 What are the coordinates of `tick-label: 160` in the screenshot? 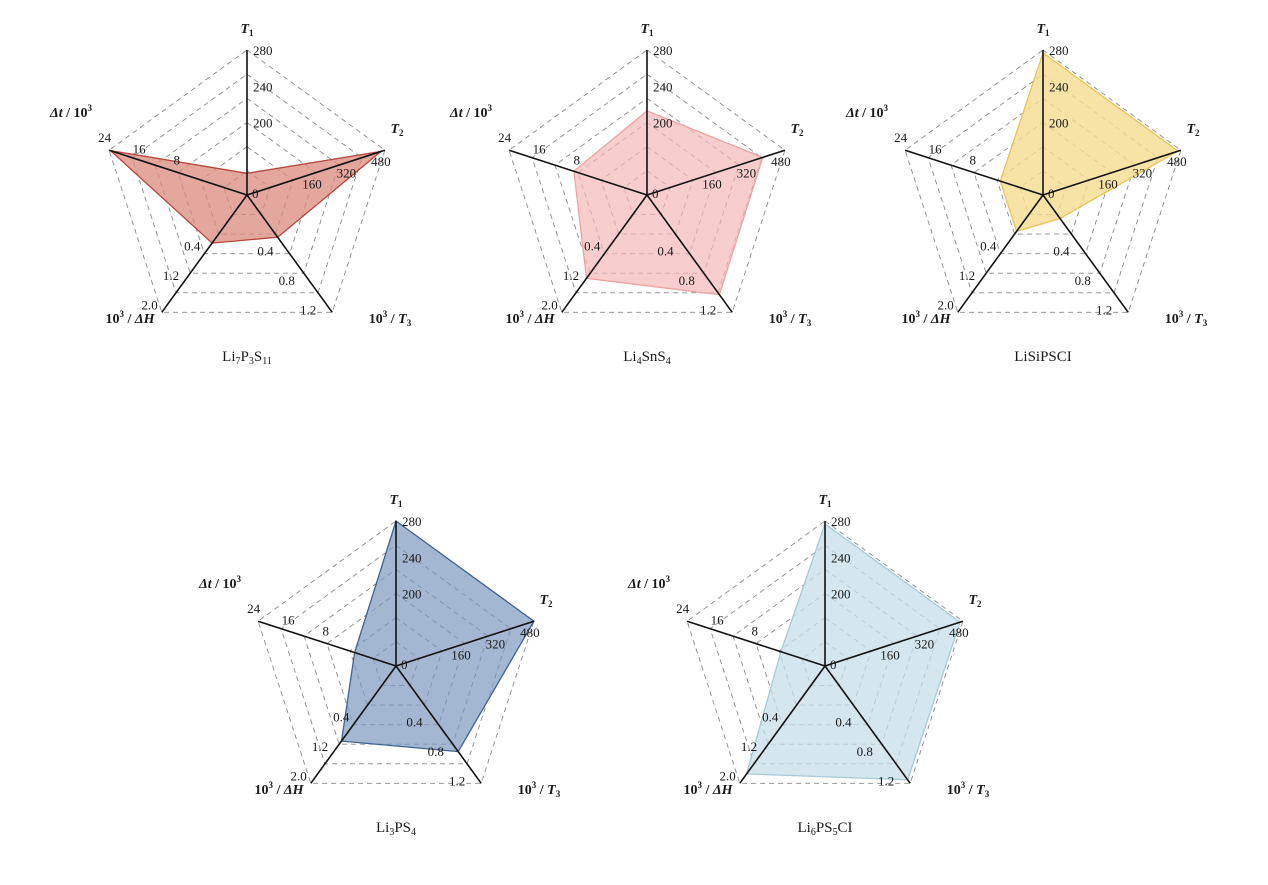 It's located at (461, 655).